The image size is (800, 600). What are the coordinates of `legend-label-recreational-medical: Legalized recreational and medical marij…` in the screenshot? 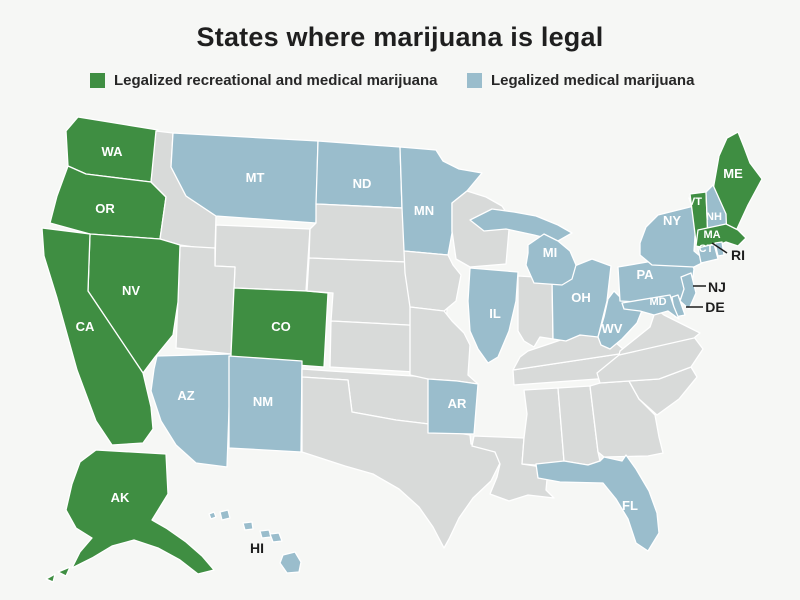 It's located at (276, 80).